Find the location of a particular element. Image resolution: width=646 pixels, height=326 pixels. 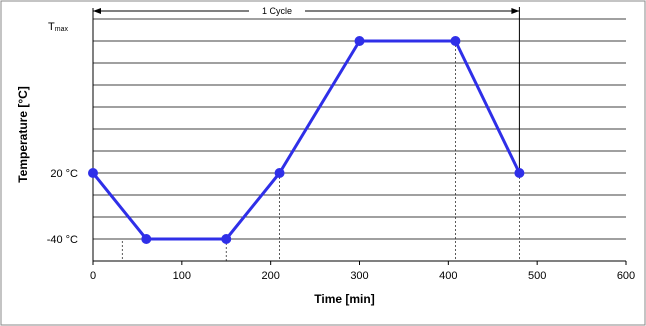

x-tick-label-500: 500 is located at coordinates (537, 276).